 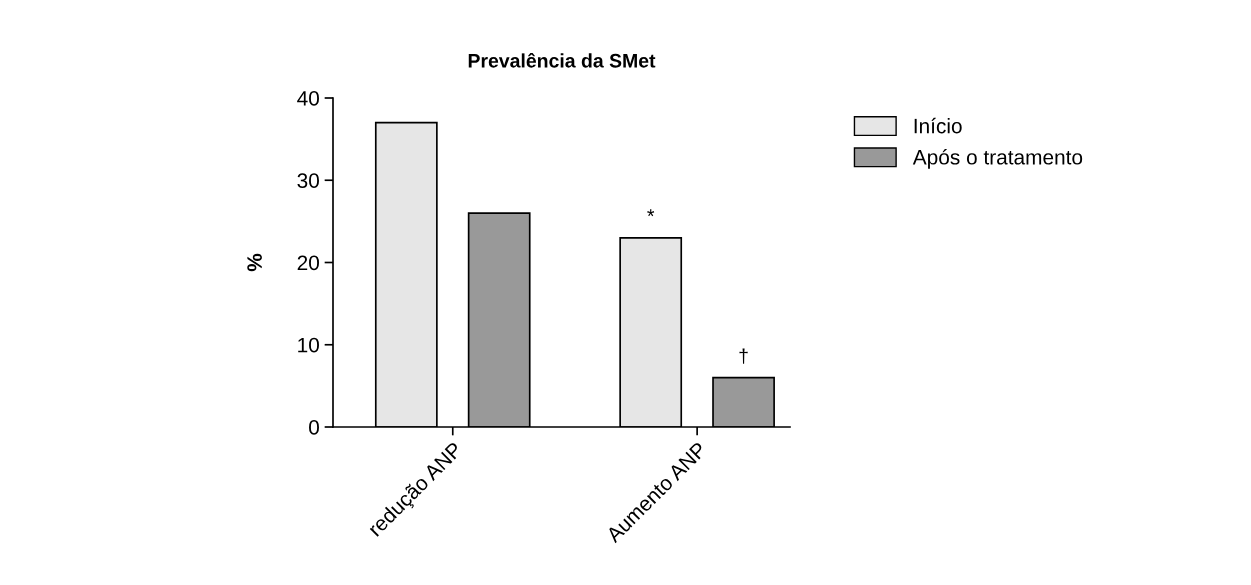 What do you see at coordinates (314, 427) in the screenshot?
I see `y-tick-label: 0` at bounding box center [314, 427].